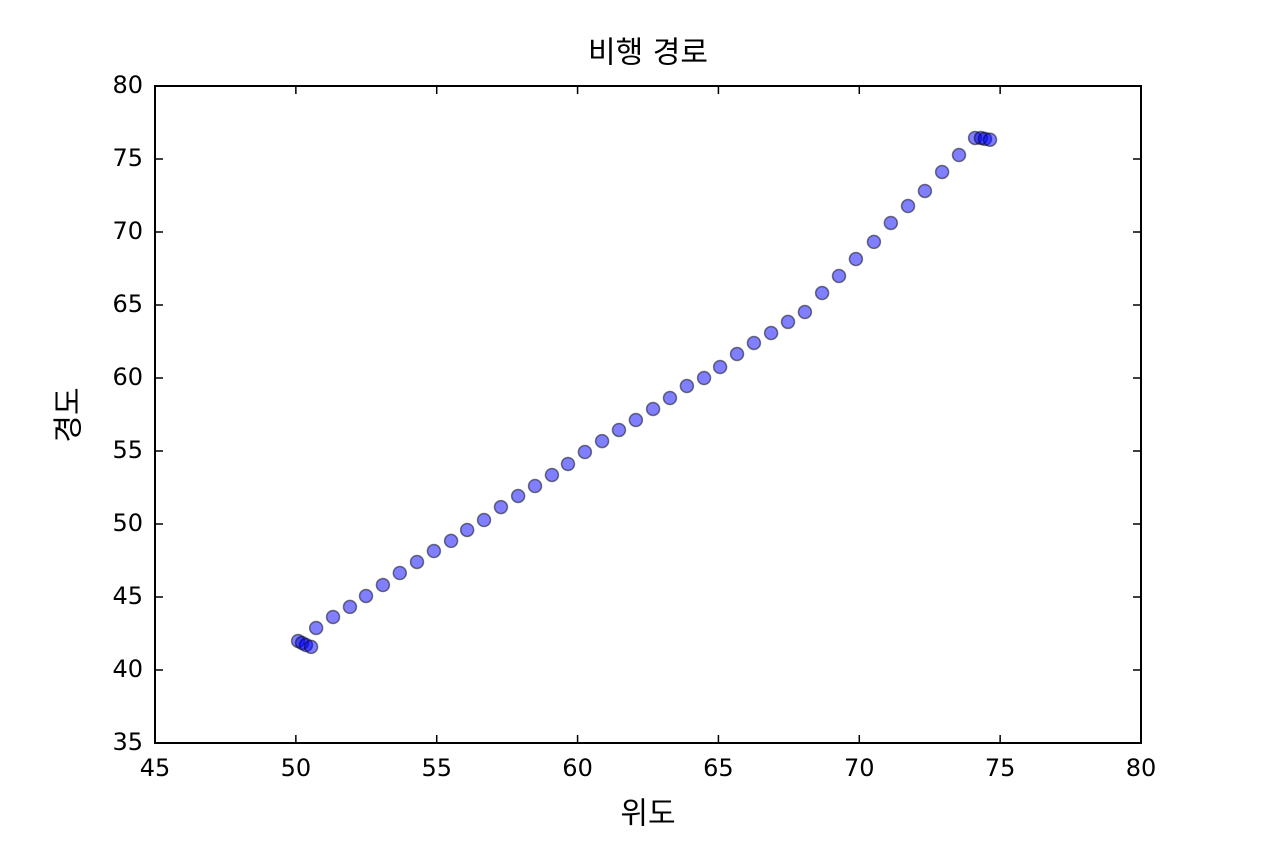  What do you see at coordinates (718, 768) in the screenshot?
I see `x-tick-label: 65` at bounding box center [718, 768].